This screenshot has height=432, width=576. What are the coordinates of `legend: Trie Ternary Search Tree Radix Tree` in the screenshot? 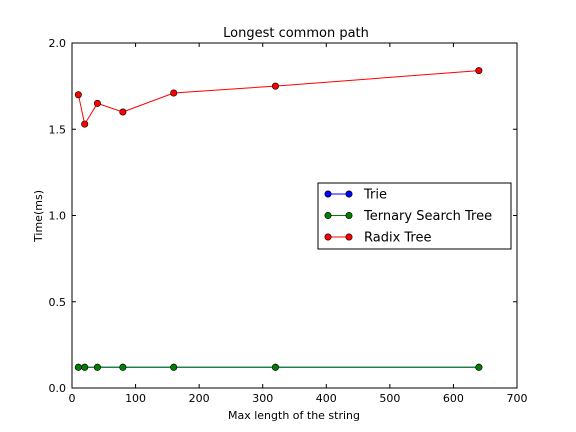 It's located at (414, 216).